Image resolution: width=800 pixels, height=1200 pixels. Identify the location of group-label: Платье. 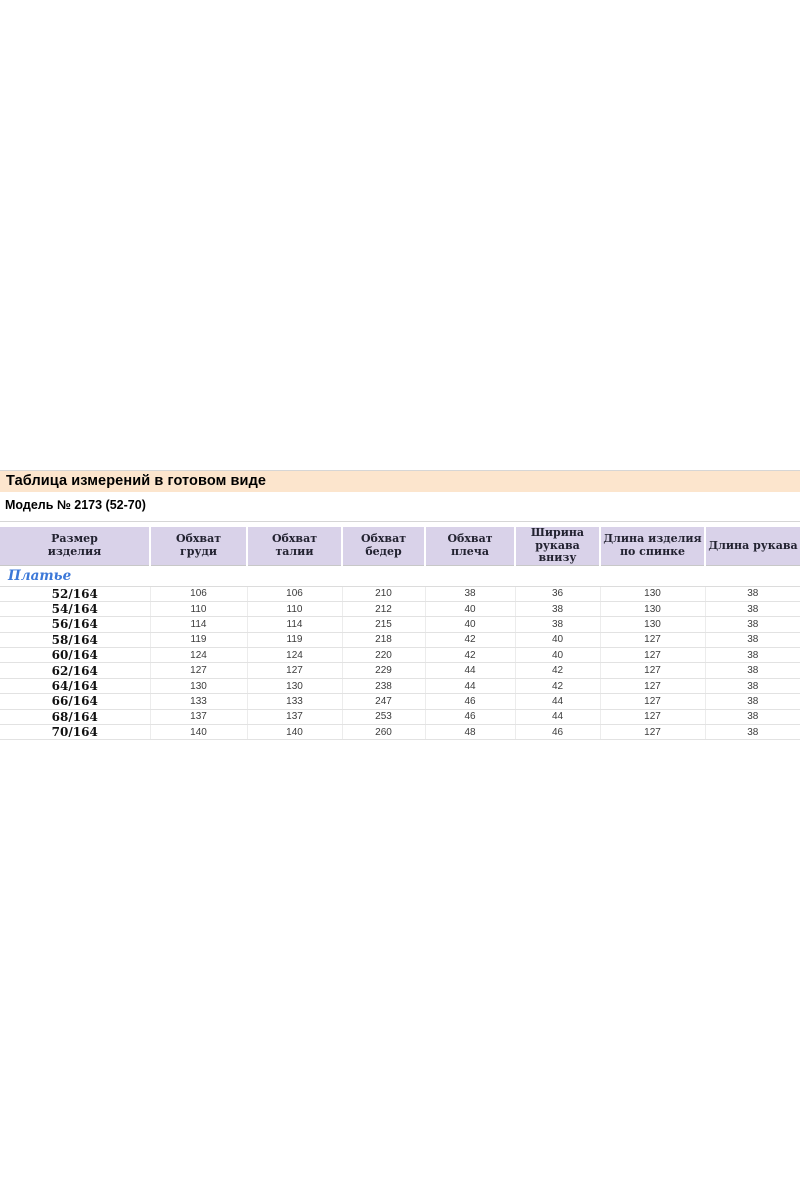
(400, 576).